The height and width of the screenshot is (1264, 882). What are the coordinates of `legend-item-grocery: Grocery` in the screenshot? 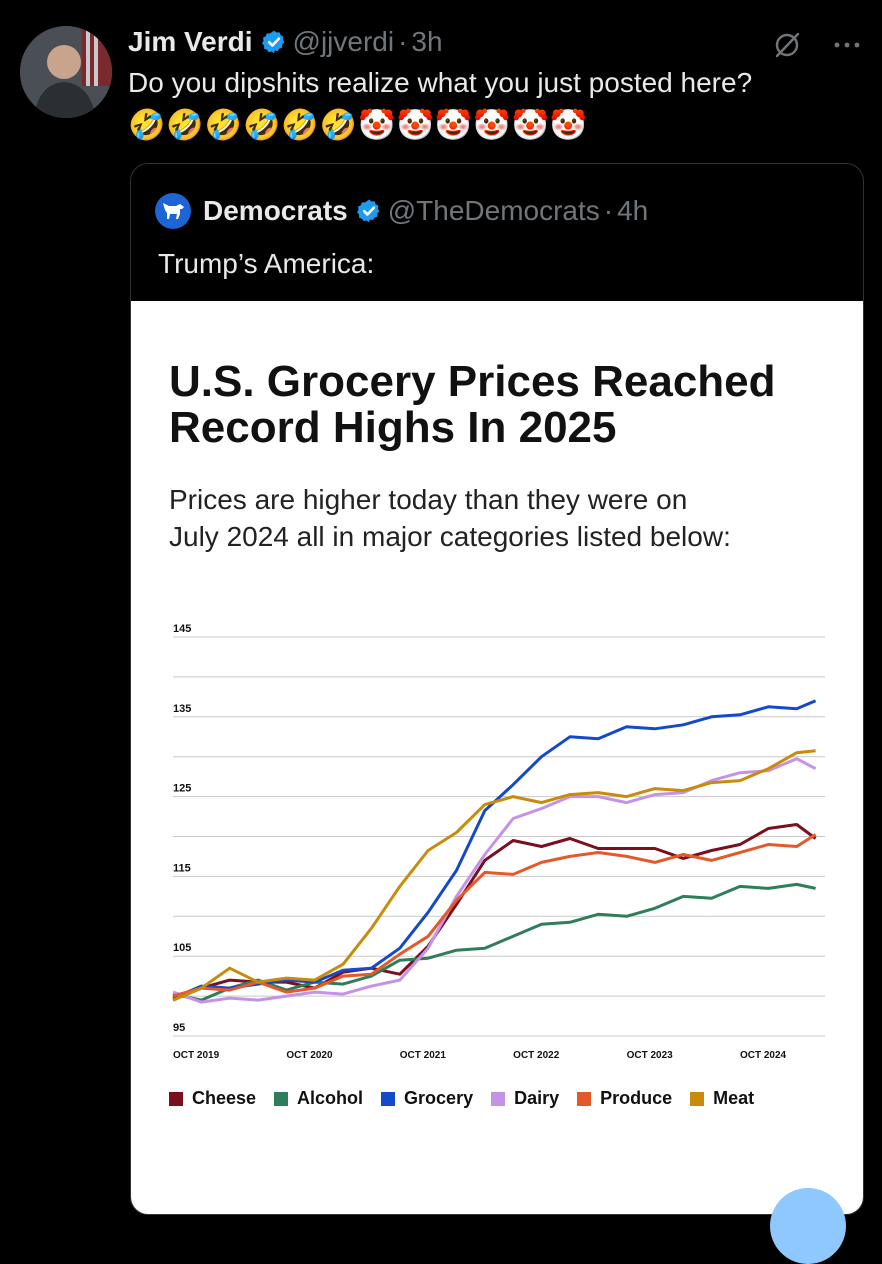 It's located at (427, 1098).